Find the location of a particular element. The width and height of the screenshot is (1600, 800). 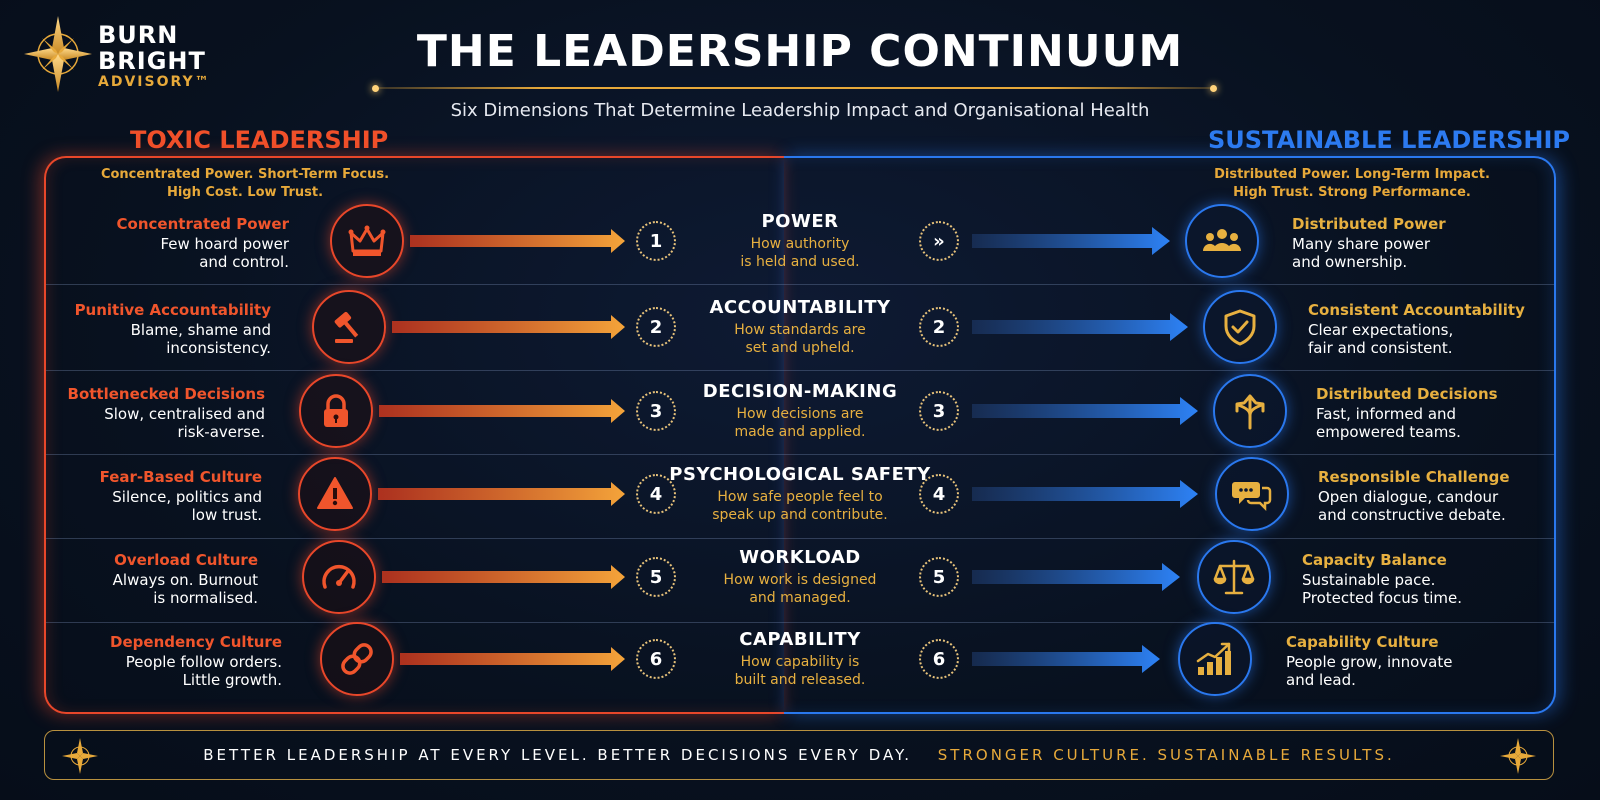

brand-logo: BURN BRIGHT ADVISORY™ is located at coordinates (124, 56).